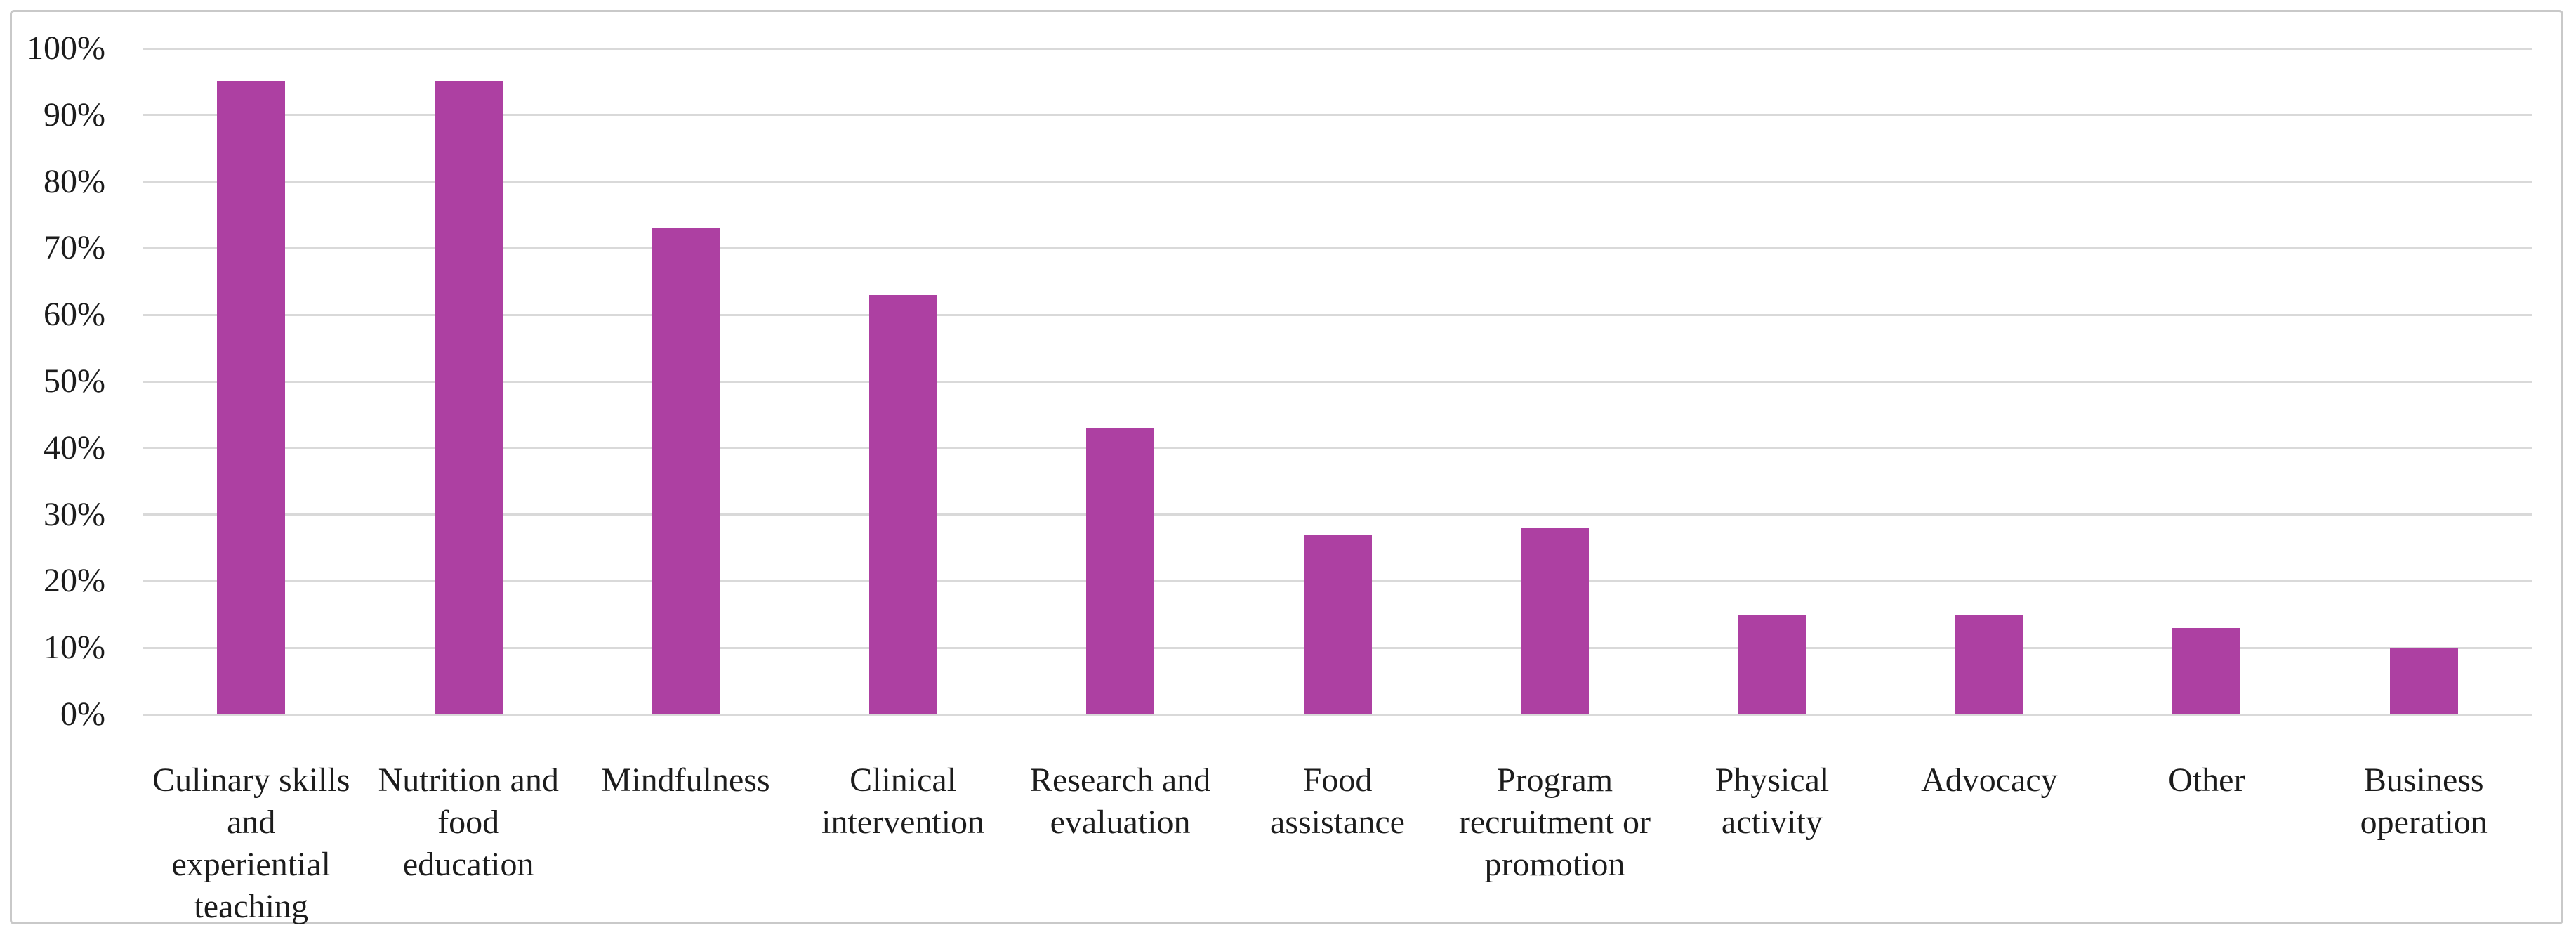  I want to click on y-tick-label: 70%, so click(74, 248).